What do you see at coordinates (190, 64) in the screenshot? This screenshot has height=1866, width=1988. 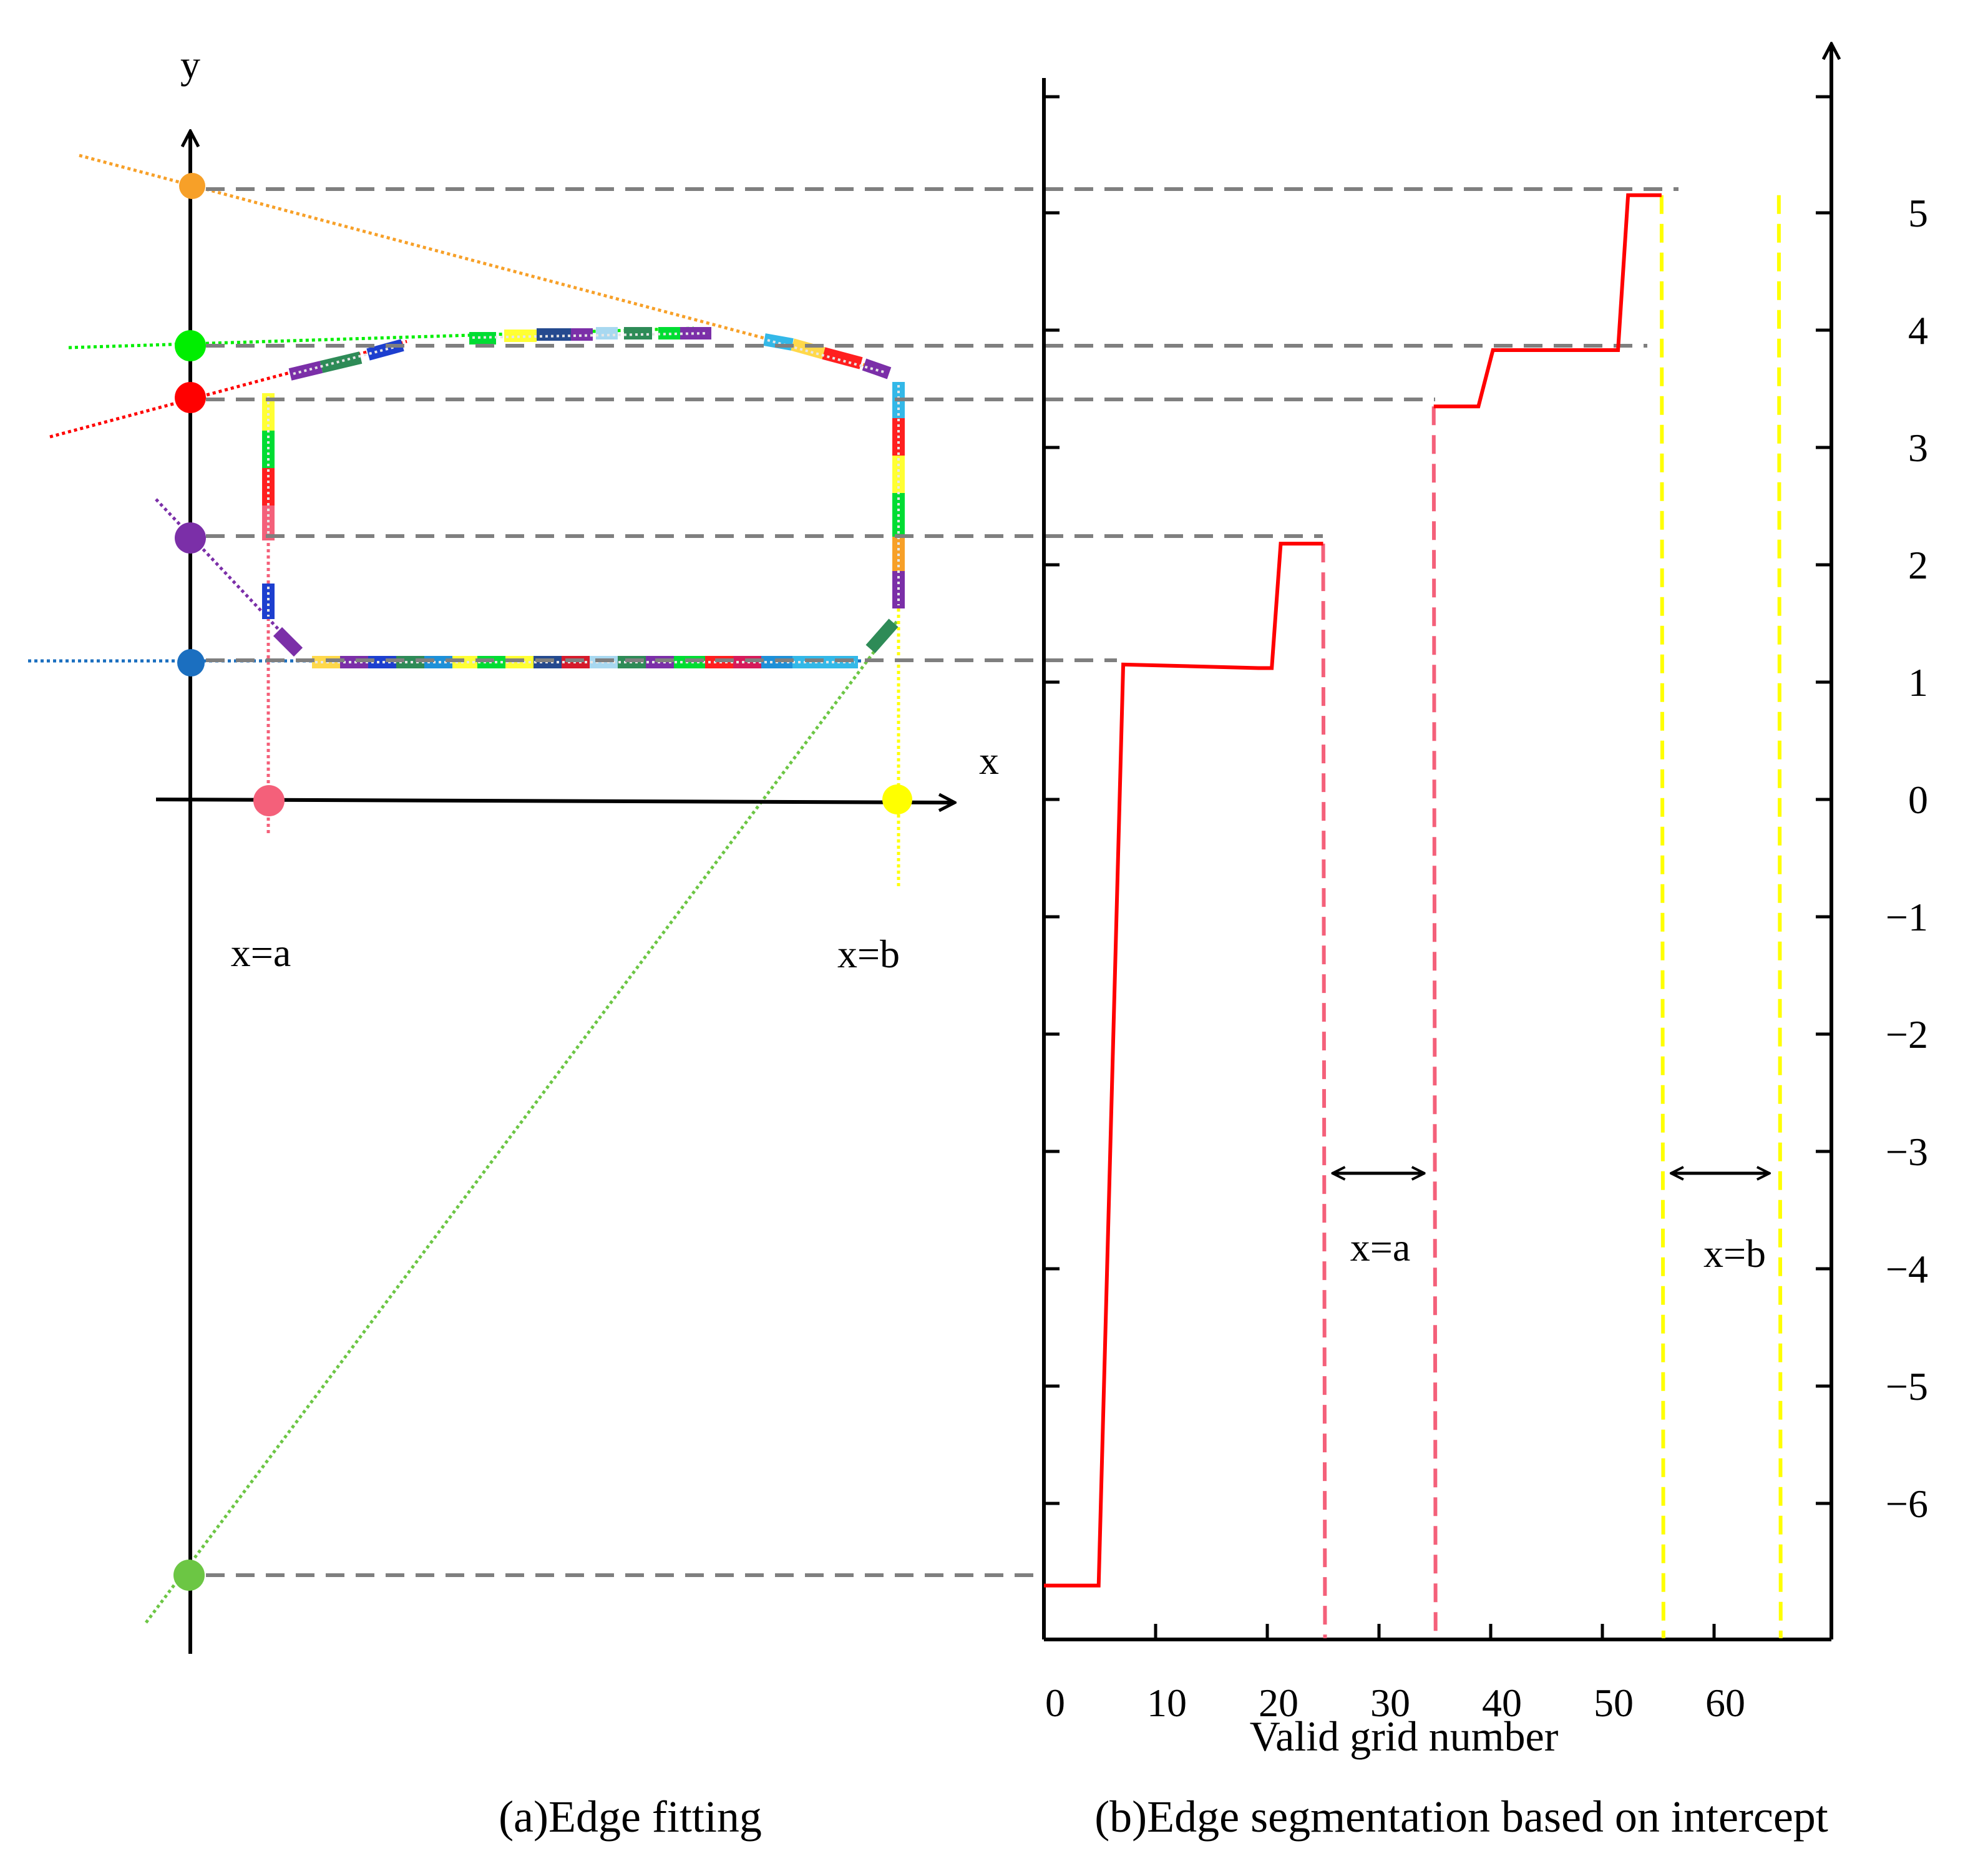 I see `y-axis-label: y` at bounding box center [190, 64].